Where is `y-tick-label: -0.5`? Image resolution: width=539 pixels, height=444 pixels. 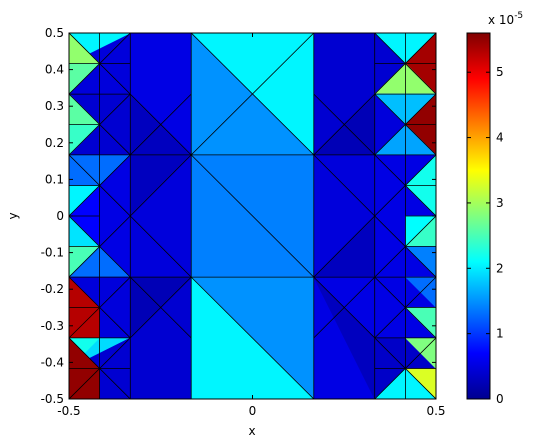
y-tick-label: -0.5 is located at coordinates (52, 399).